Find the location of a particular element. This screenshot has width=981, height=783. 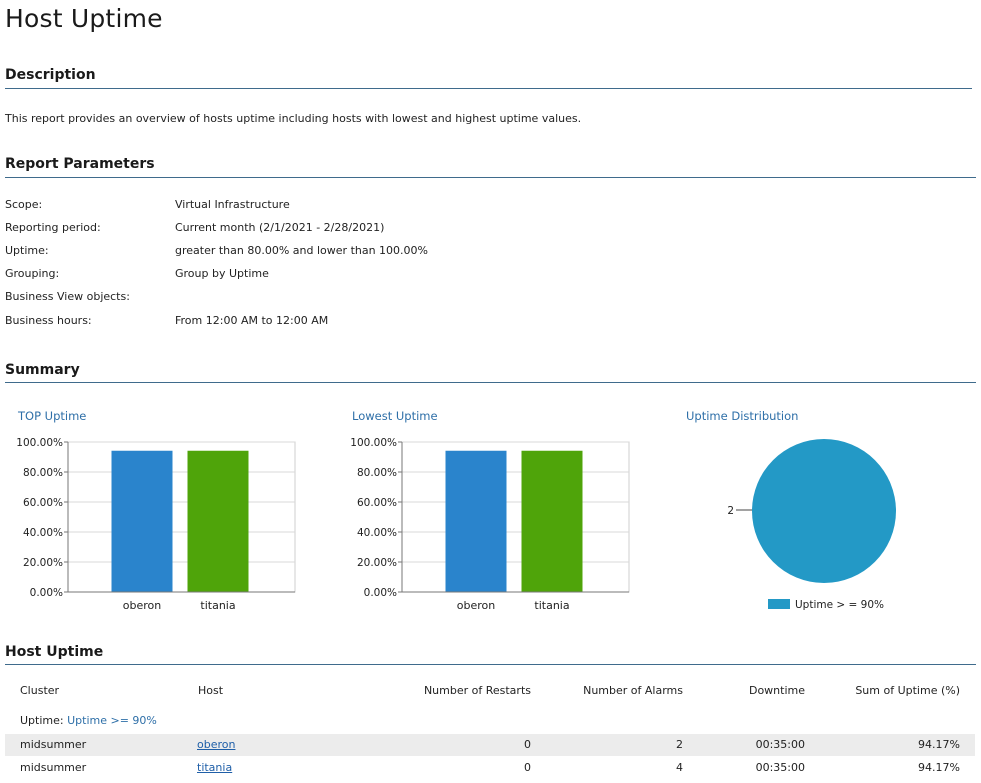

description-divider is located at coordinates (488, 88).